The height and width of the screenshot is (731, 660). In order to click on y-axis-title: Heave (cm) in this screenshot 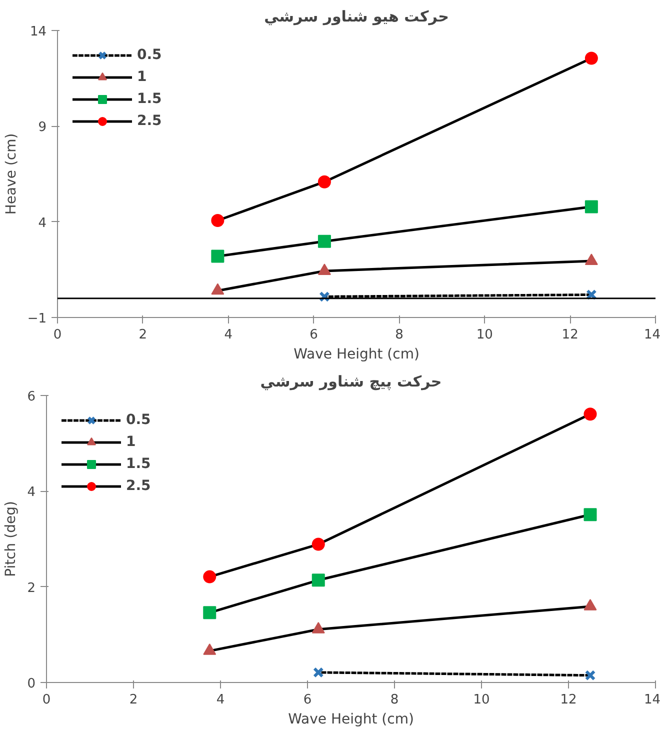, I will do `click(11, 174)`.